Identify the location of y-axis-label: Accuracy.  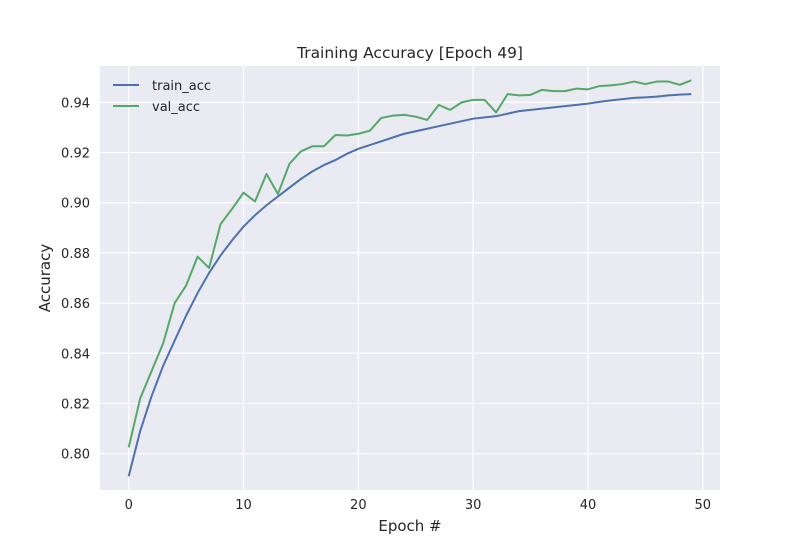
(45, 278).